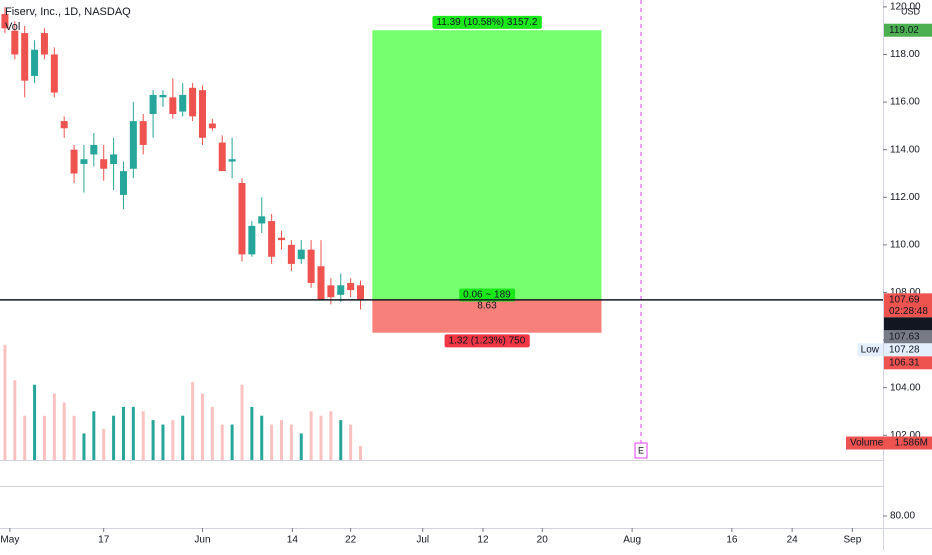 The height and width of the screenshot is (555, 932). What do you see at coordinates (12, 27) in the screenshot?
I see `volume-title: Vol` at bounding box center [12, 27].